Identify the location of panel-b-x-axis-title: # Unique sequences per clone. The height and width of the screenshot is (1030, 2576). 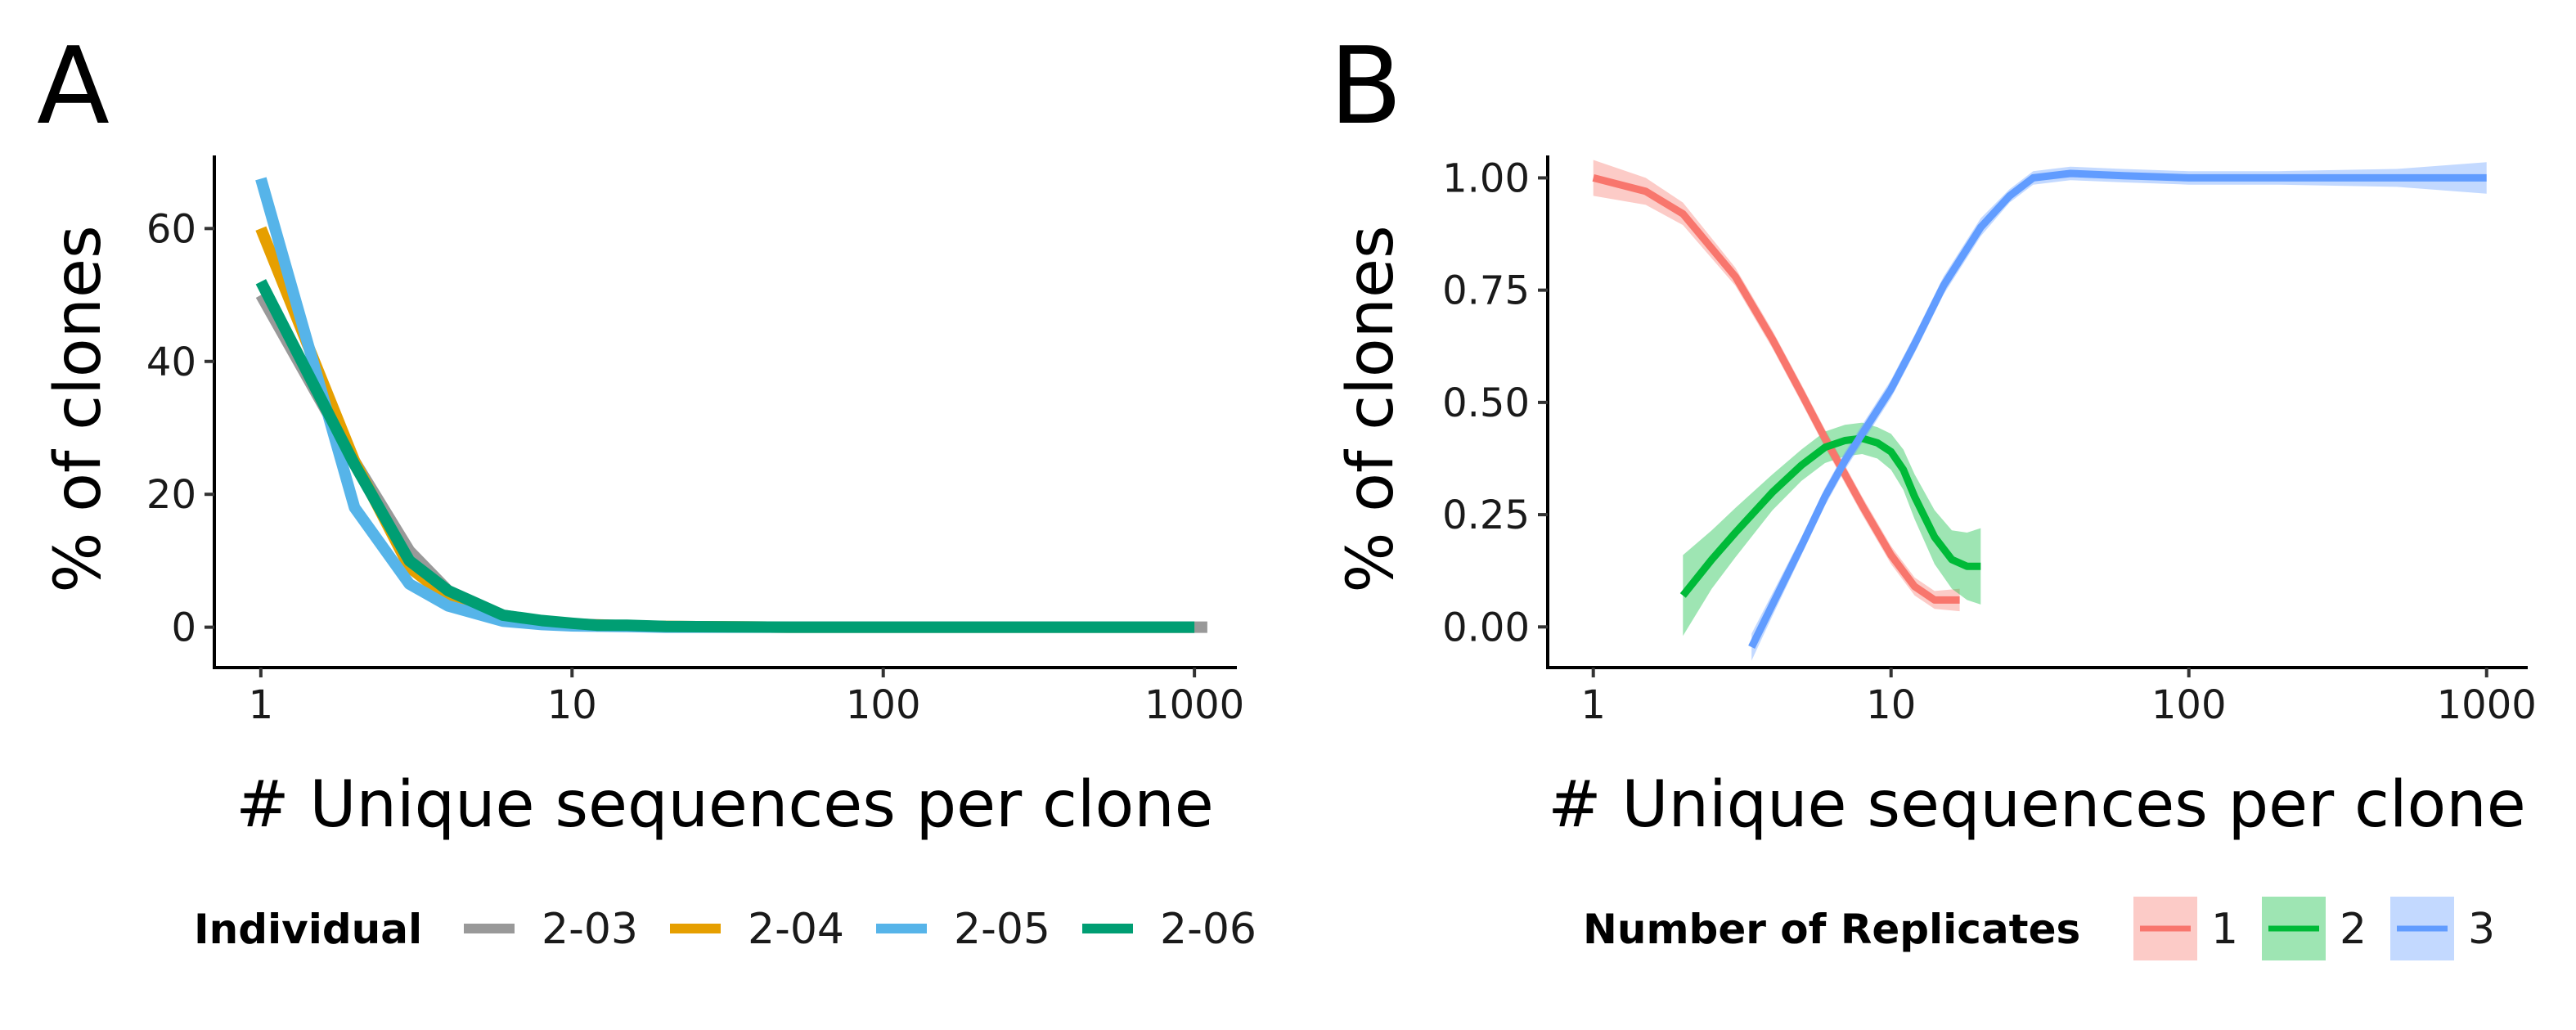
(2036, 805).